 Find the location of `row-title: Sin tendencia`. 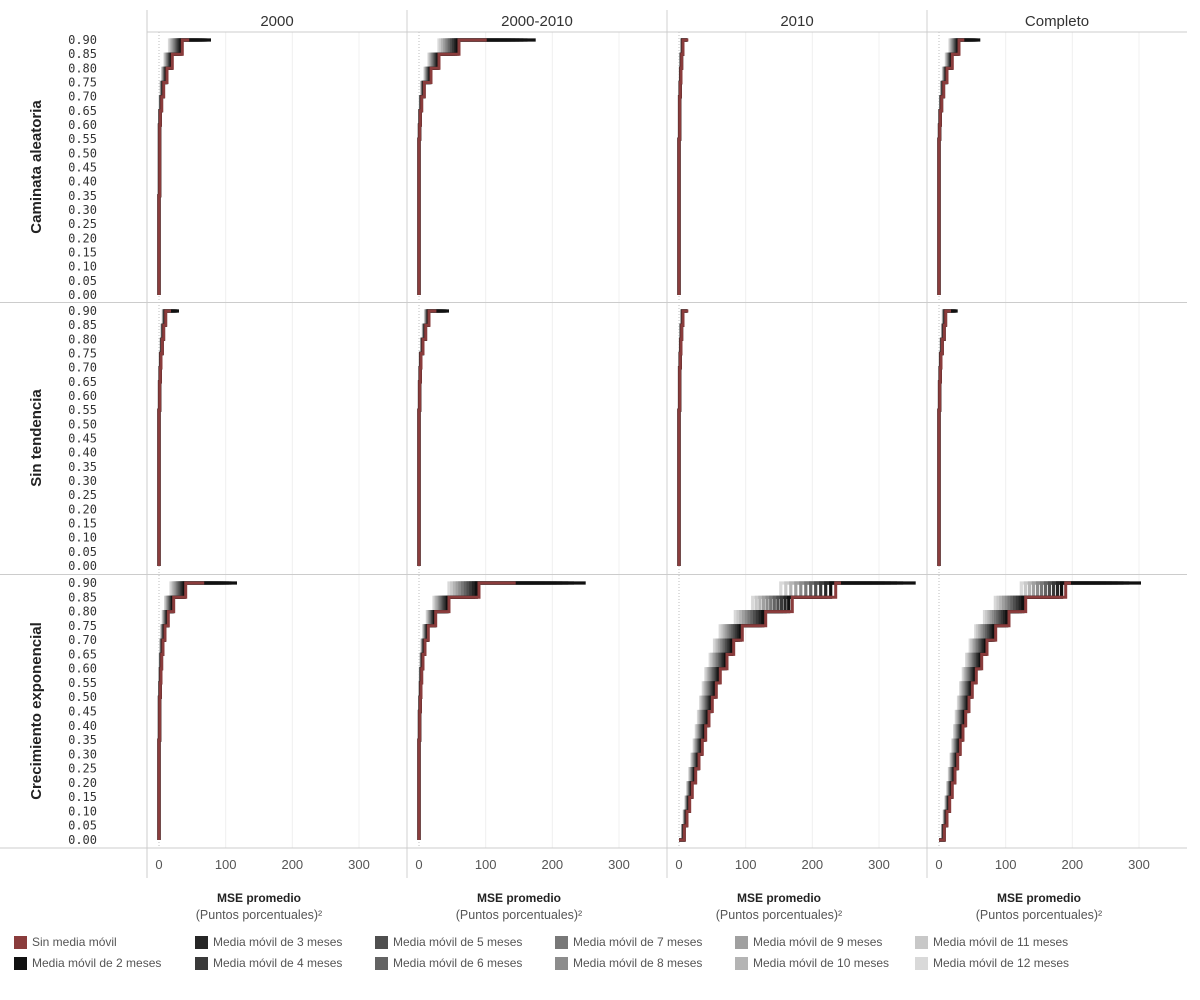

row-title: Sin tendencia is located at coordinates (36, 438).